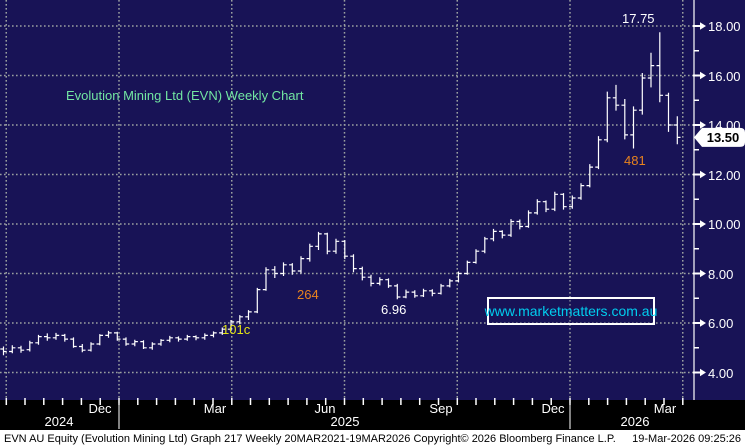 This screenshot has height=448, width=745. What do you see at coordinates (723, 137) in the screenshot?
I see `svg-text: 13.50` at bounding box center [723, 137].